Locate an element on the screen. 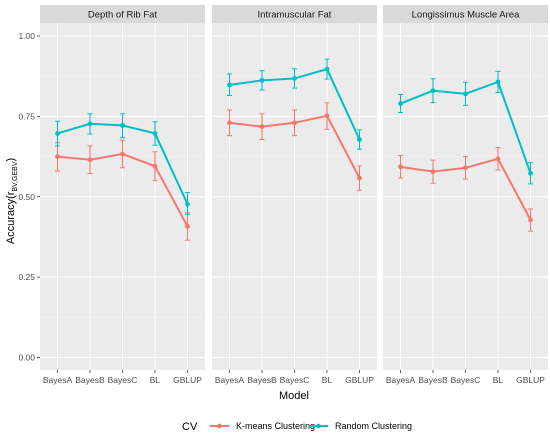 The width and height of the screenshot is (550, 437). legend-title: CV is located at coordinates (190, 427).